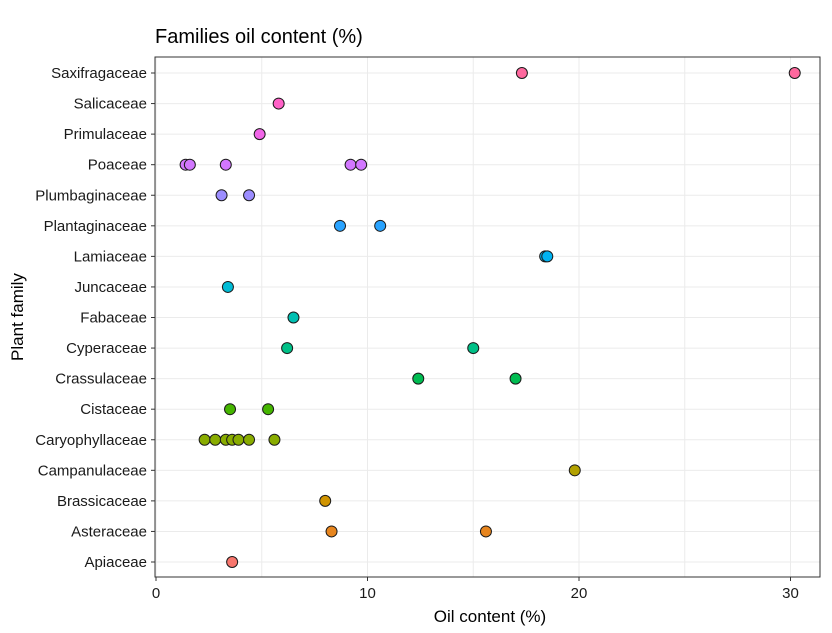 The height and width of the screenshot is (633, 832). Describe the element at coordinates (259, 37) in the screenshot. I see `chart-title: Families oil content (%)` at that location.